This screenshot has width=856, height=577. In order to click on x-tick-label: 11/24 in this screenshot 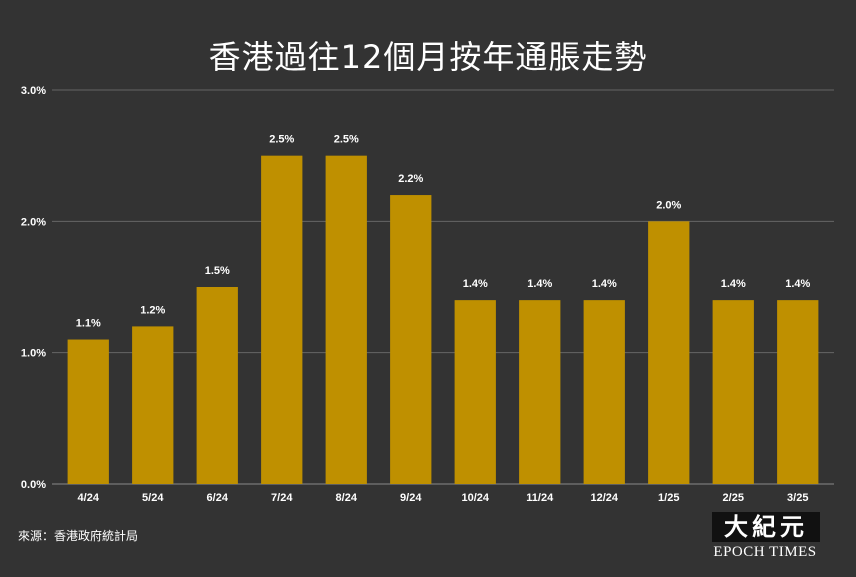, I will do `click(540, 498)`.